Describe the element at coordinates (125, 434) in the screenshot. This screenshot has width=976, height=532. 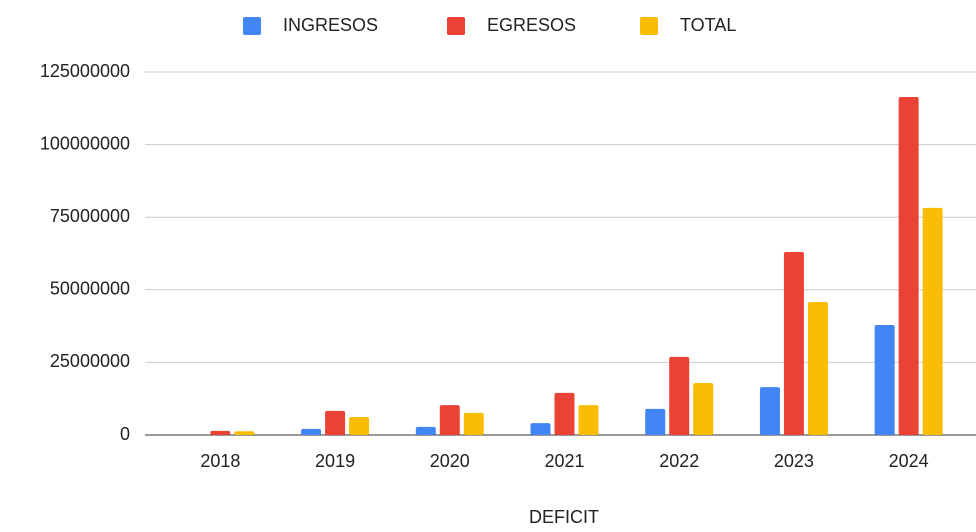
I see `y-tick-label: 0` at that location.